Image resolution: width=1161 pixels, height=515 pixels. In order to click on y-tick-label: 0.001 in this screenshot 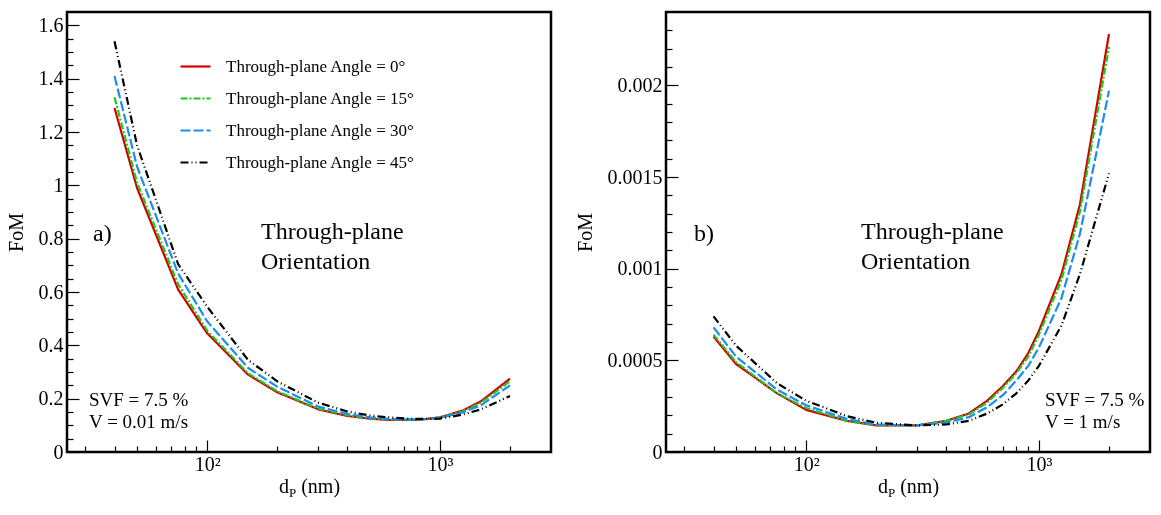, I will do `click(640, 268)`.